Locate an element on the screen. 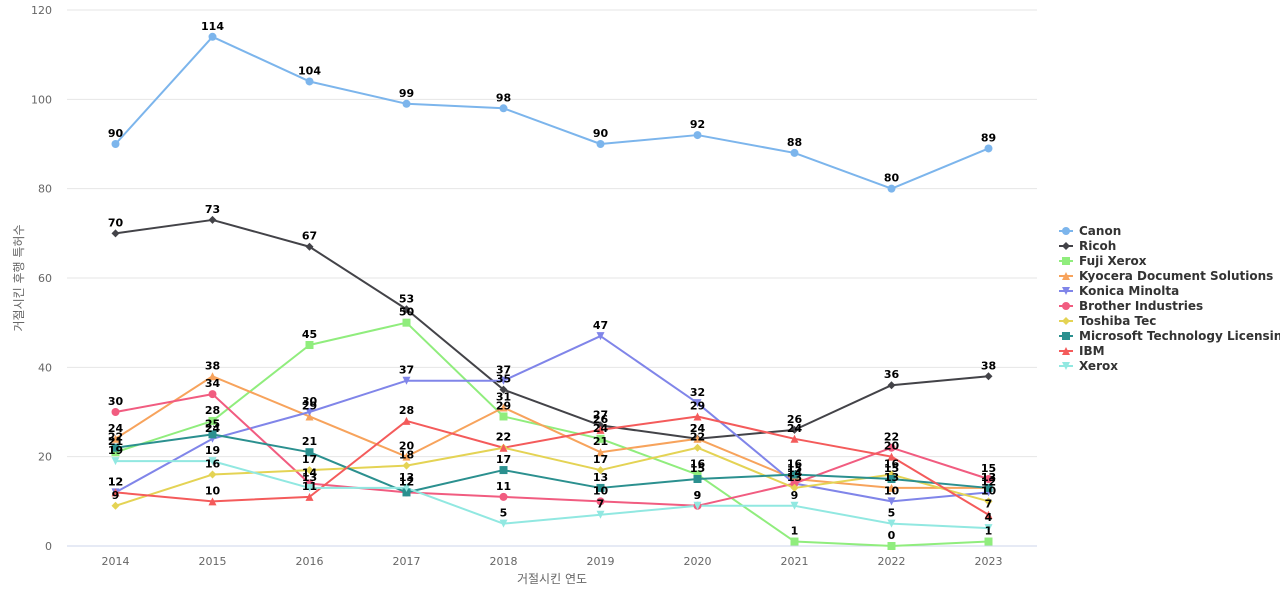 Image resolution: width=1280 pixels, height=600 pixels. legend-item-brother-industries: Brother Industries is located at coordinates (1131, 306).